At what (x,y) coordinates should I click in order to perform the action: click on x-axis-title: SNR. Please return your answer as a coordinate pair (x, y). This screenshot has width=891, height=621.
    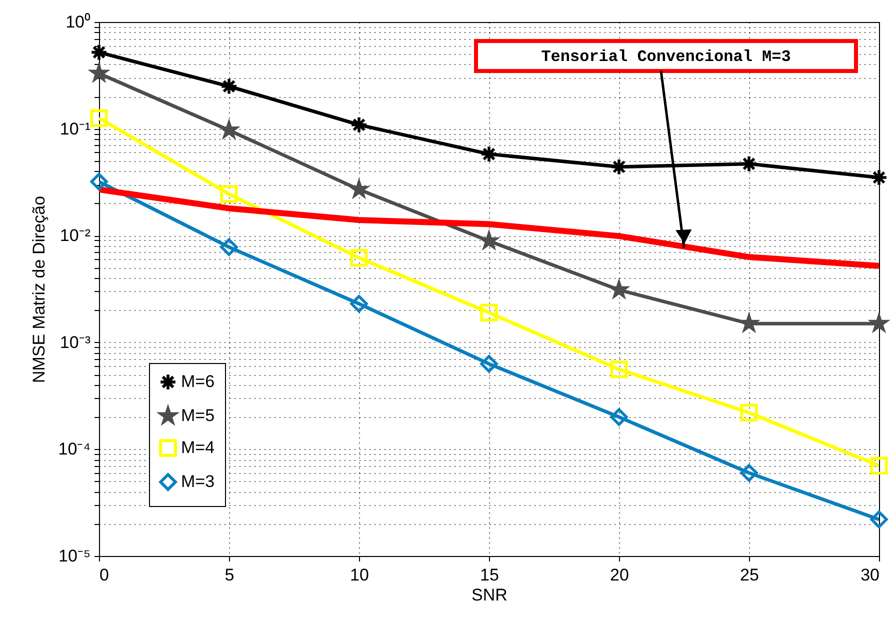
    Looking at the image, I should click on (490, 595).